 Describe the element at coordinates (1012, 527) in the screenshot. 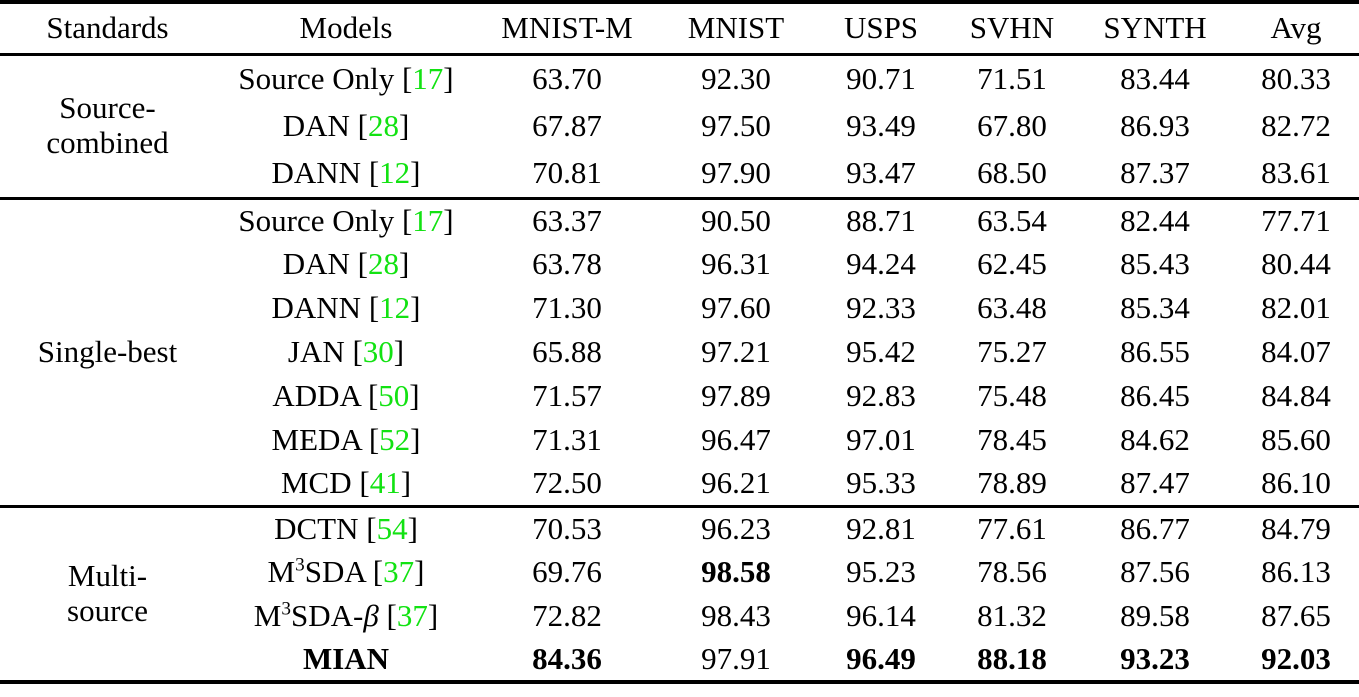

I see `value-cell-svhn: 77.61` at that location.